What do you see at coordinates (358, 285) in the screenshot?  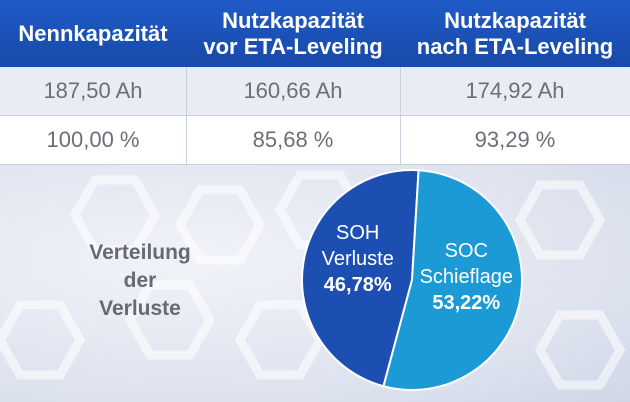 I see `pie-slice-value-label: 46,78%` at bounding box center [358, 285].